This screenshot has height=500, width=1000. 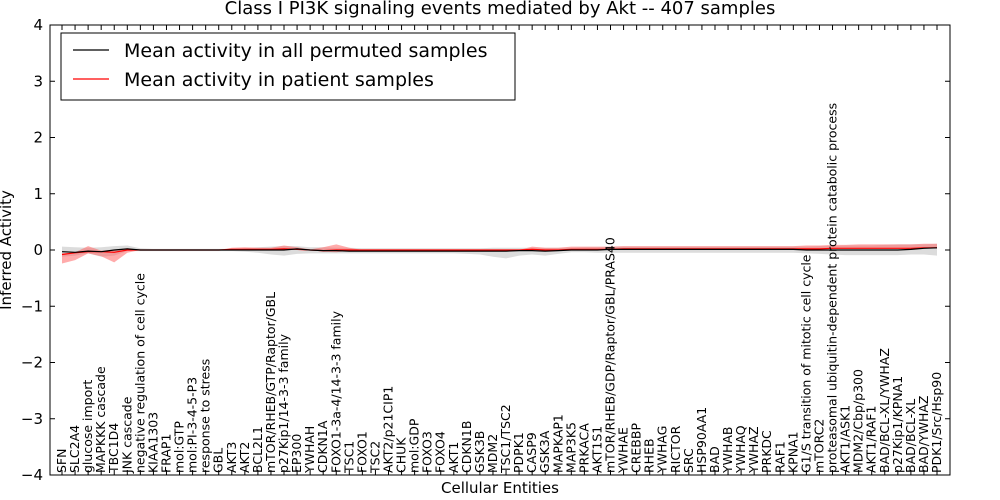 I want to click on category-label: FOXO1, so click(x=361, y=452).